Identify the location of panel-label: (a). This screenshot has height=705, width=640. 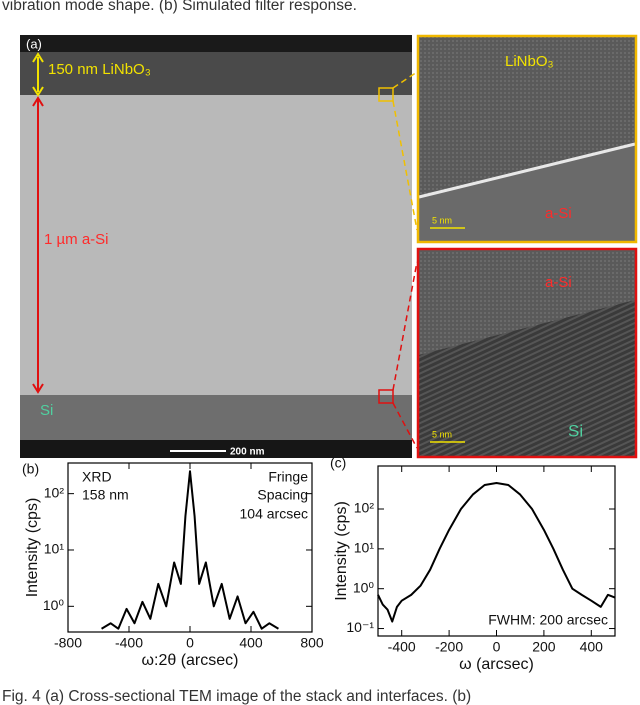
(34, 43).